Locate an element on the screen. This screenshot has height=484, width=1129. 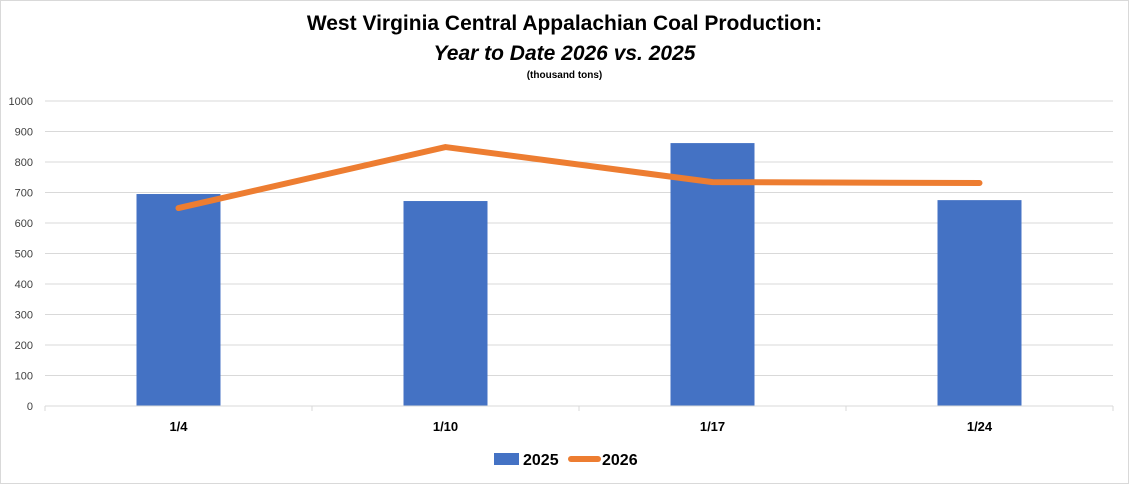
x-tick-label: 1/4 is located at coordinates (178, 426).